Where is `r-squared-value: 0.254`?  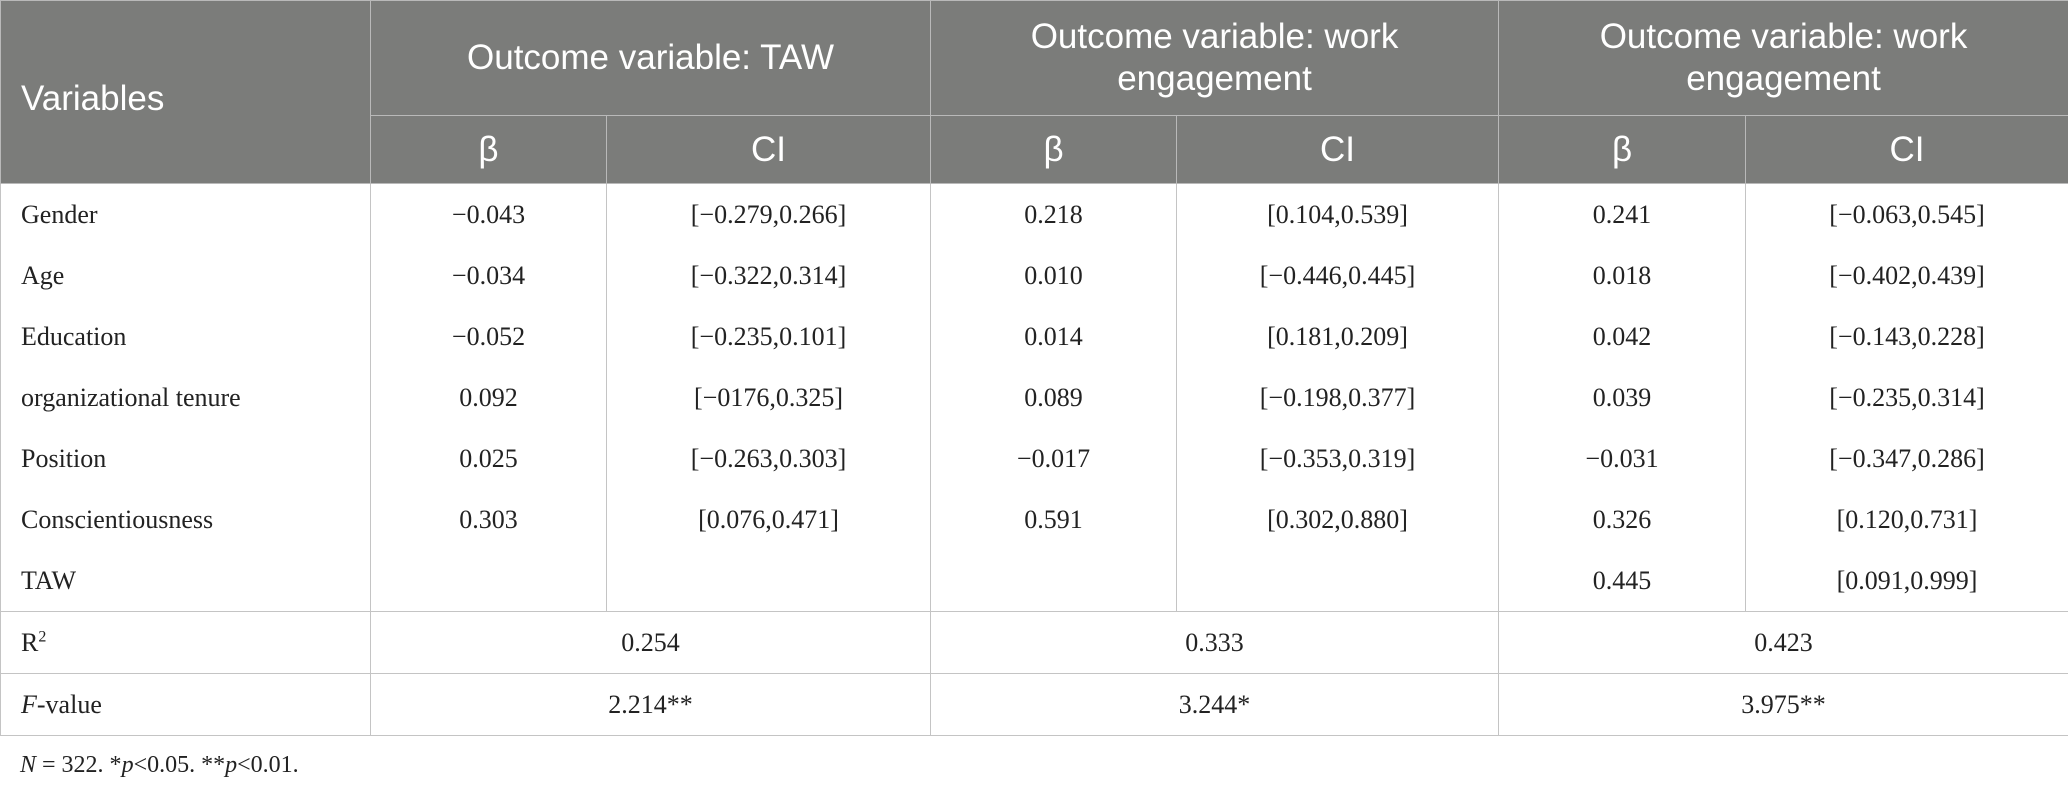
r-squared-value: 0.254 is located at coordinates (650, 642).